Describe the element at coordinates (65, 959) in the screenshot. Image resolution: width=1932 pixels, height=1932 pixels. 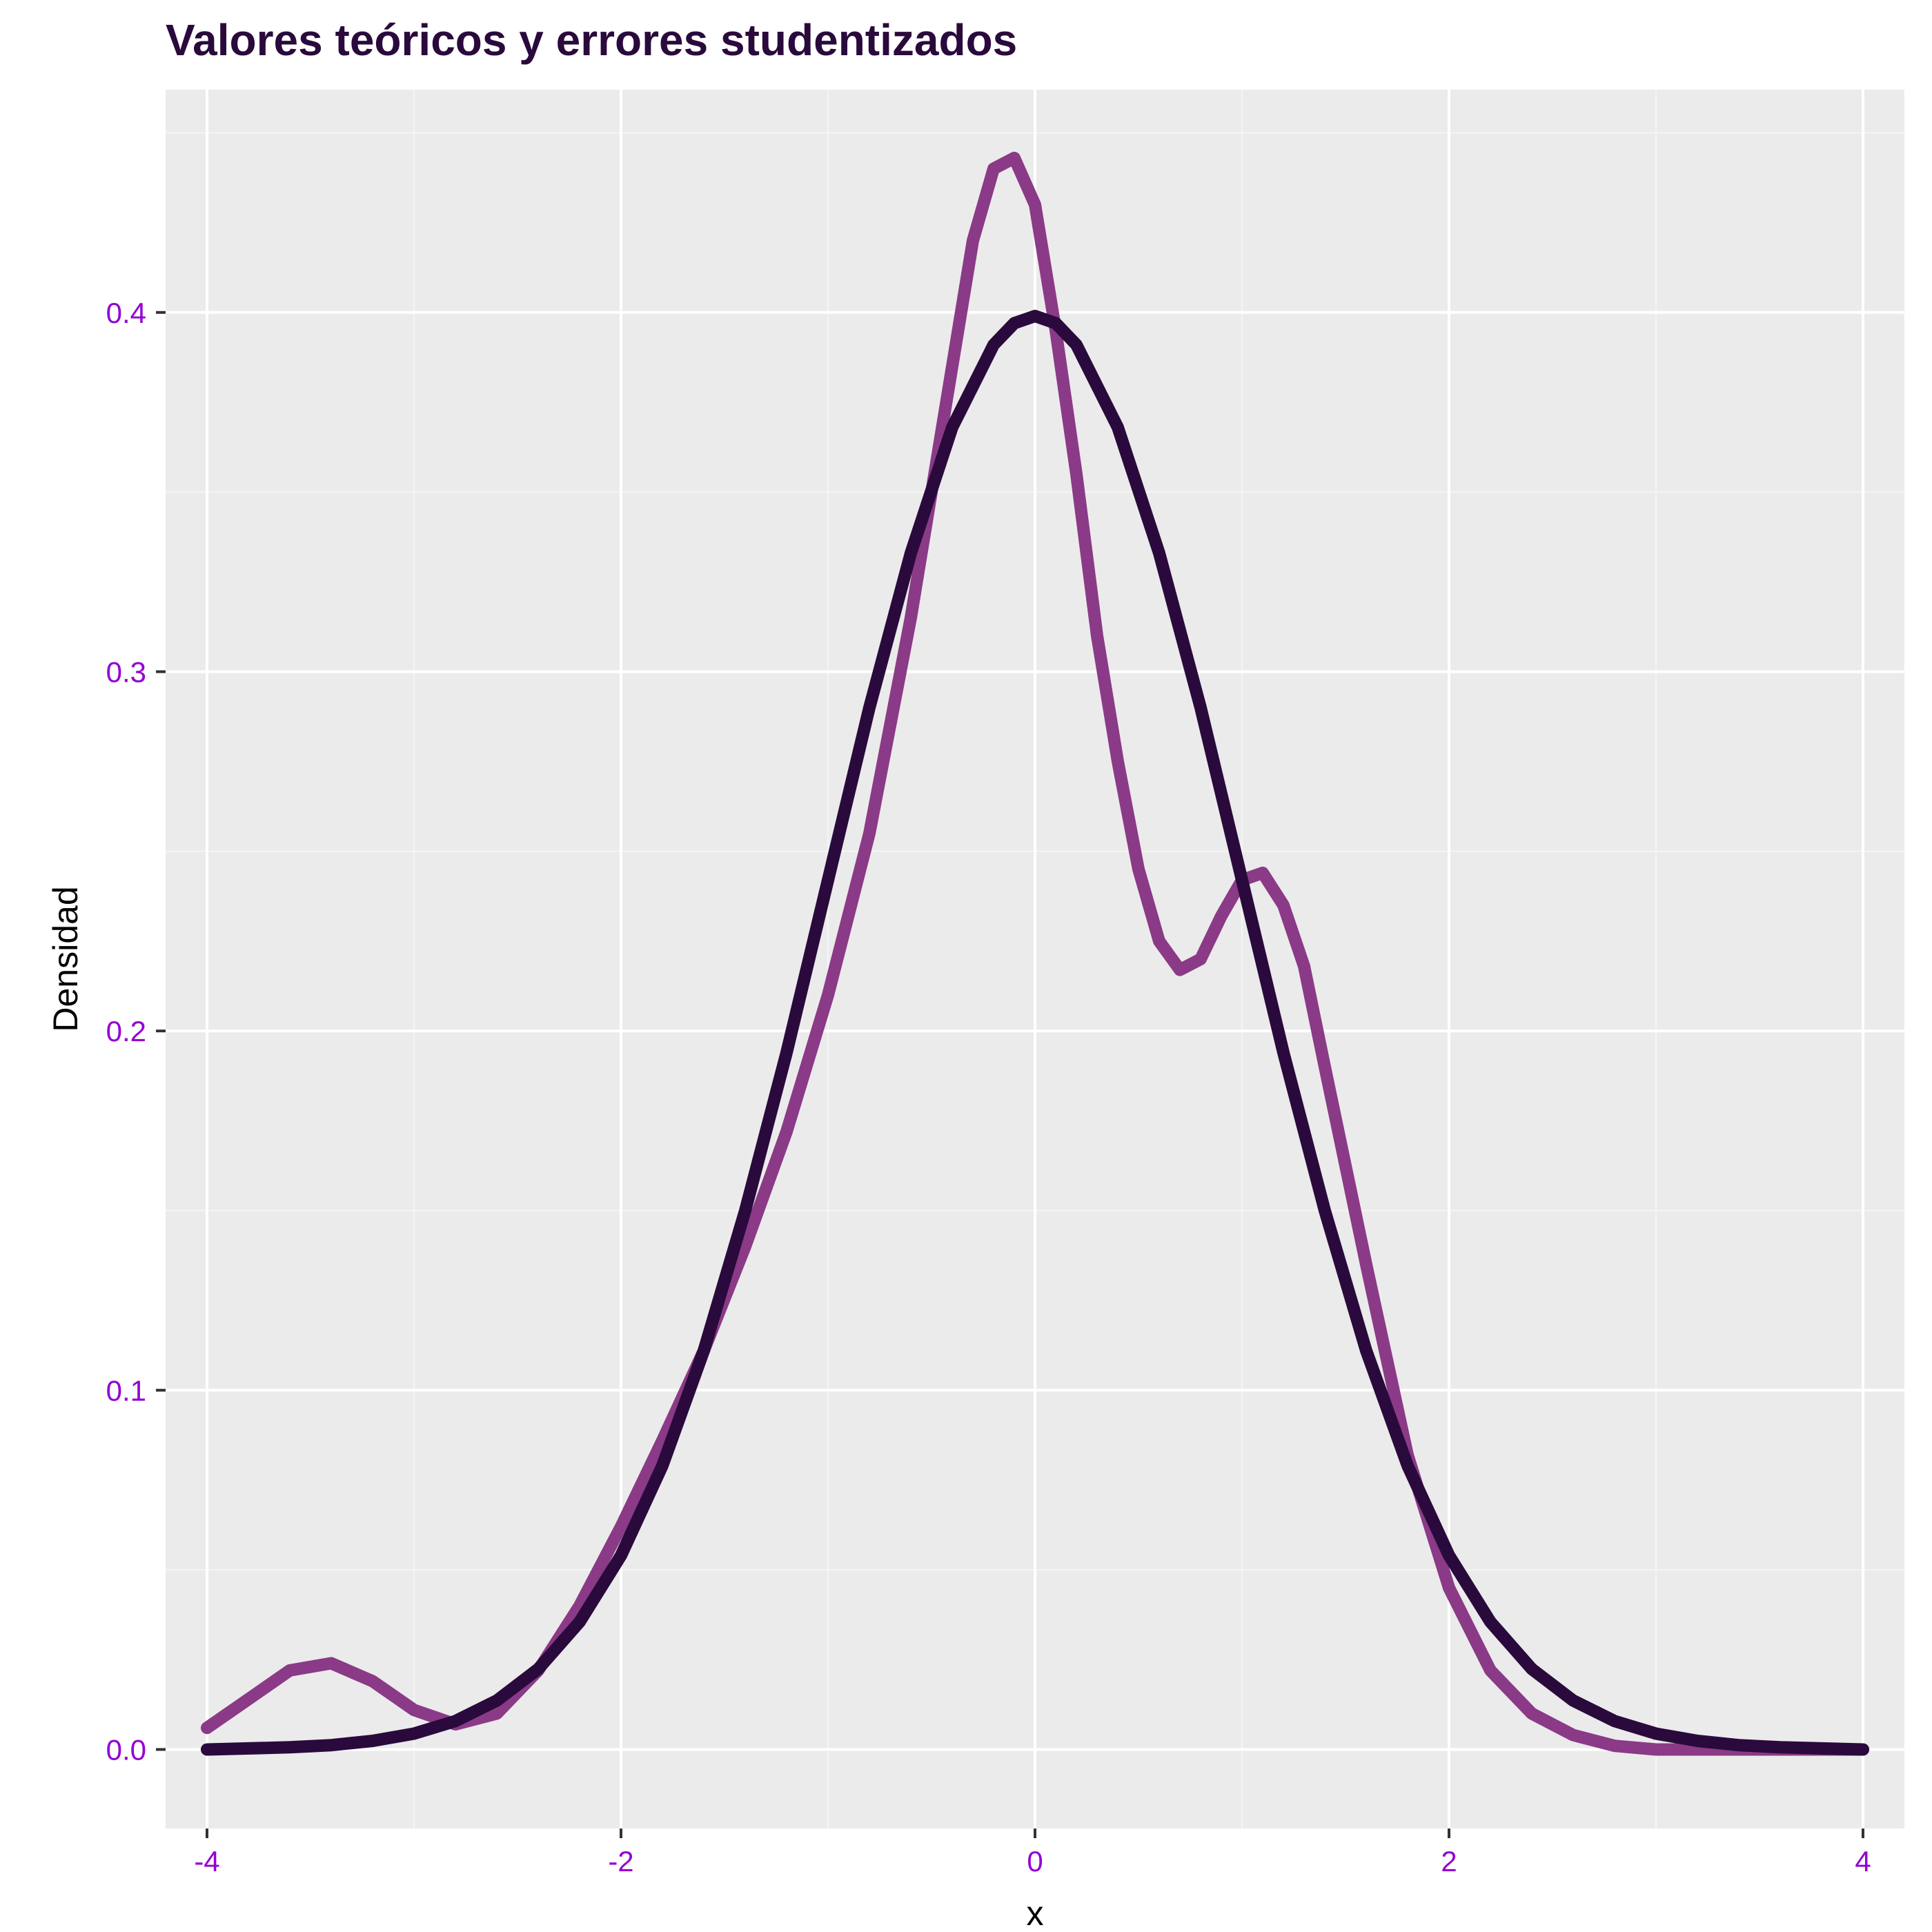
I see `y-axis-title: Densidad` at that location.